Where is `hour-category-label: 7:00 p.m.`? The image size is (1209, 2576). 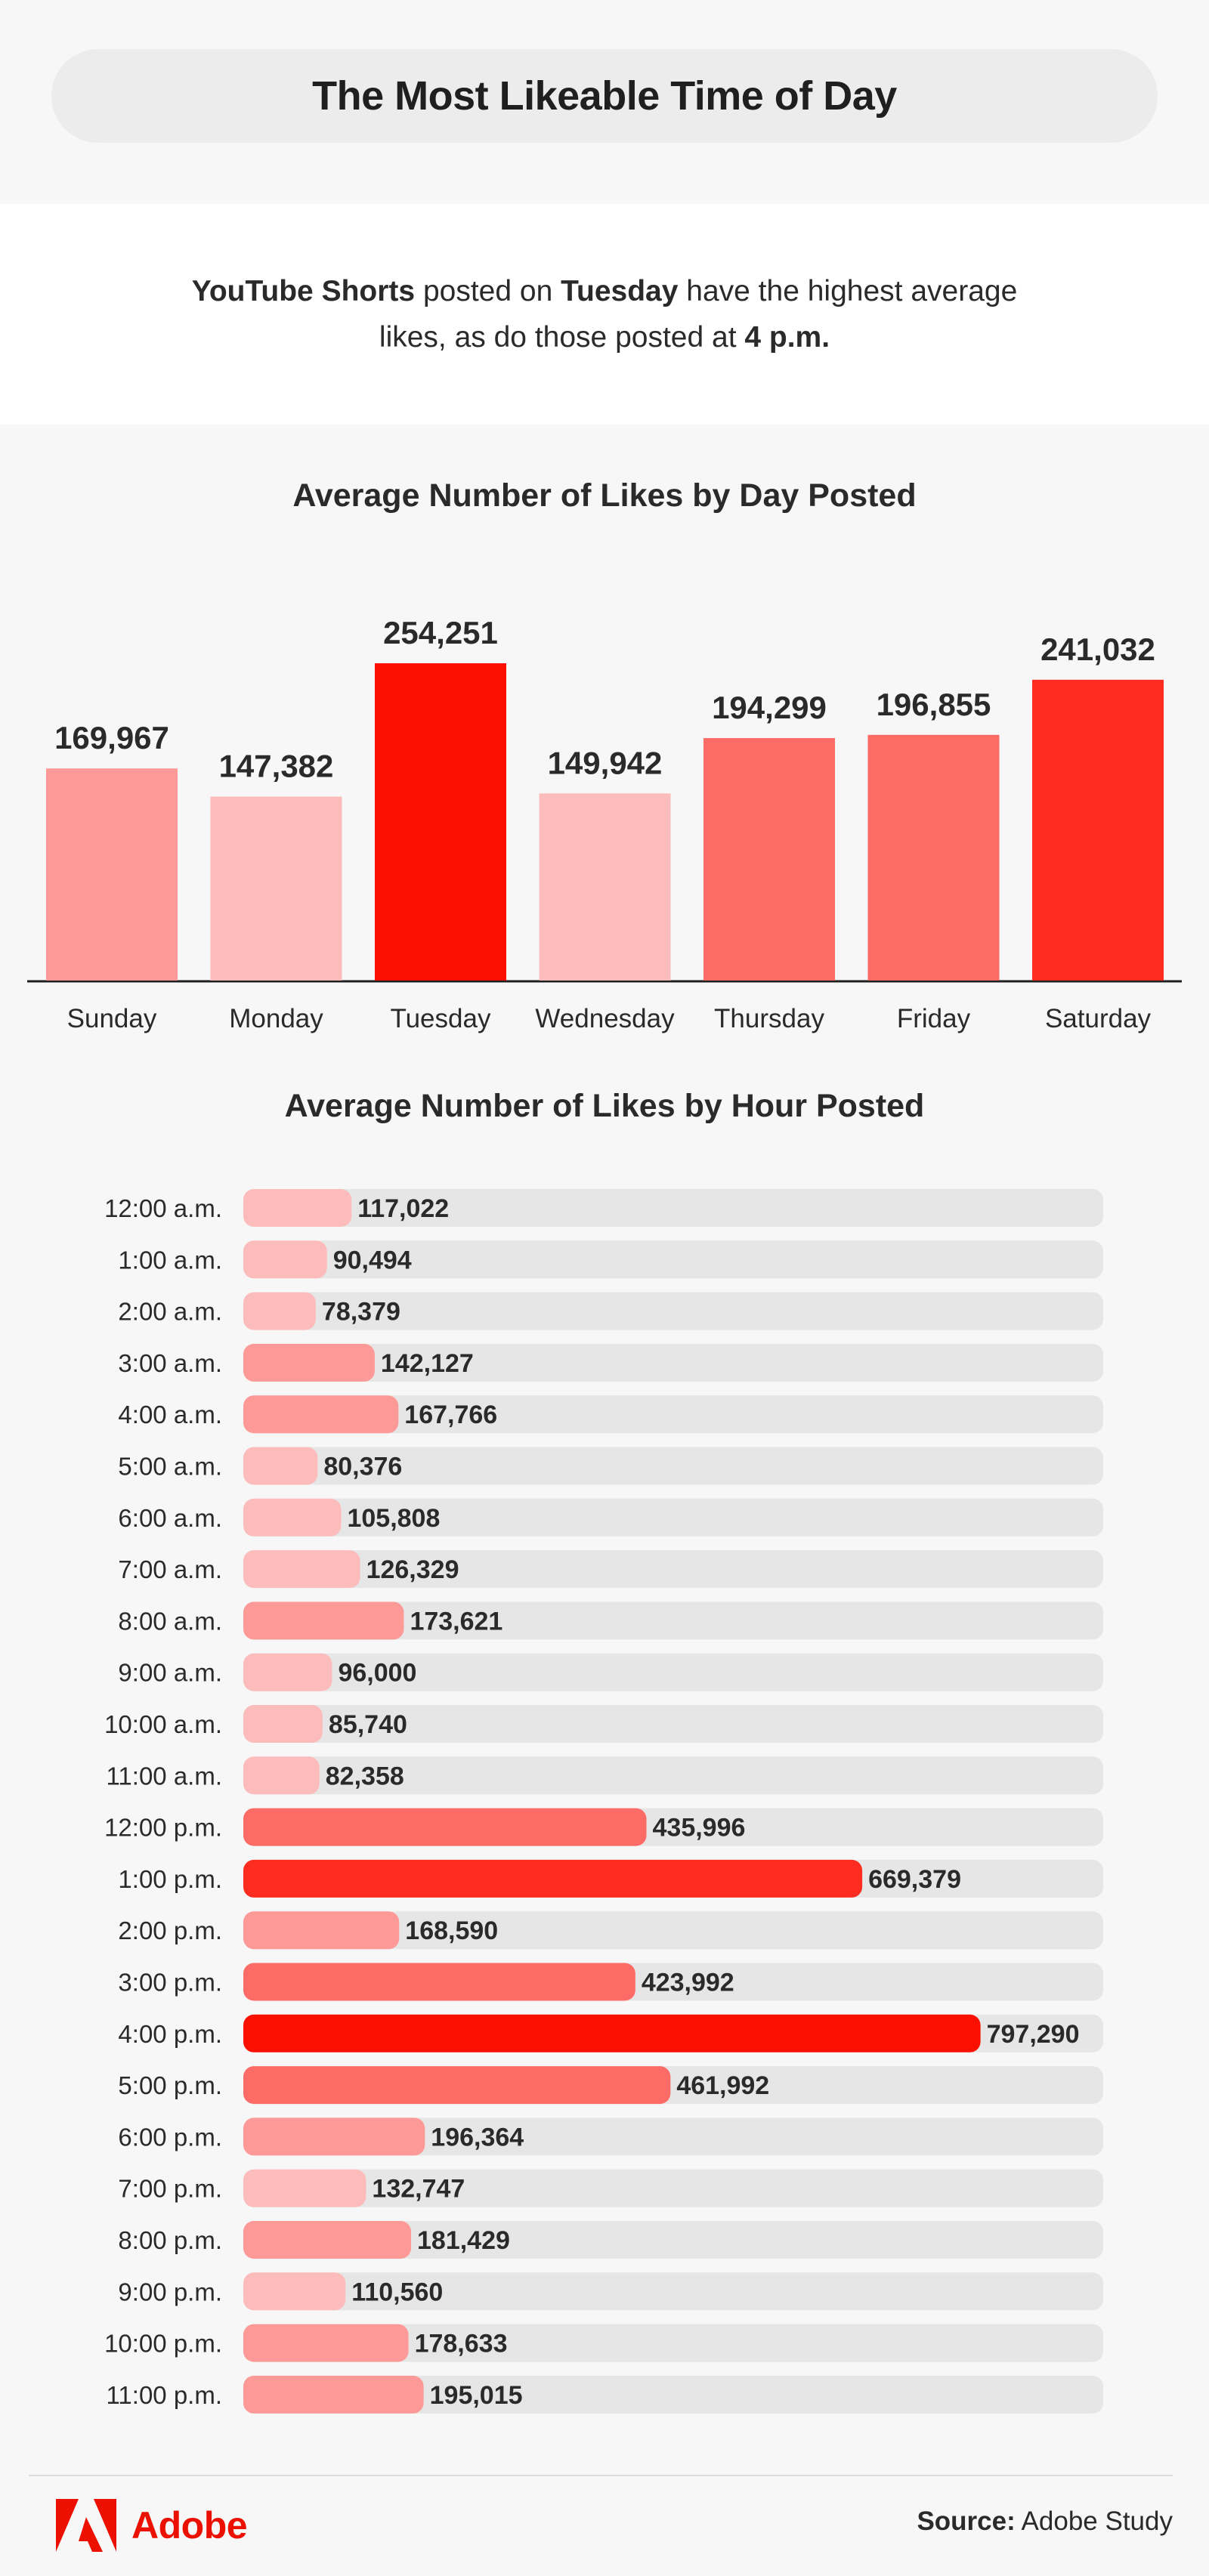
hour-category-label: 7:00 p.m. is located at coordinates (170, 2189).